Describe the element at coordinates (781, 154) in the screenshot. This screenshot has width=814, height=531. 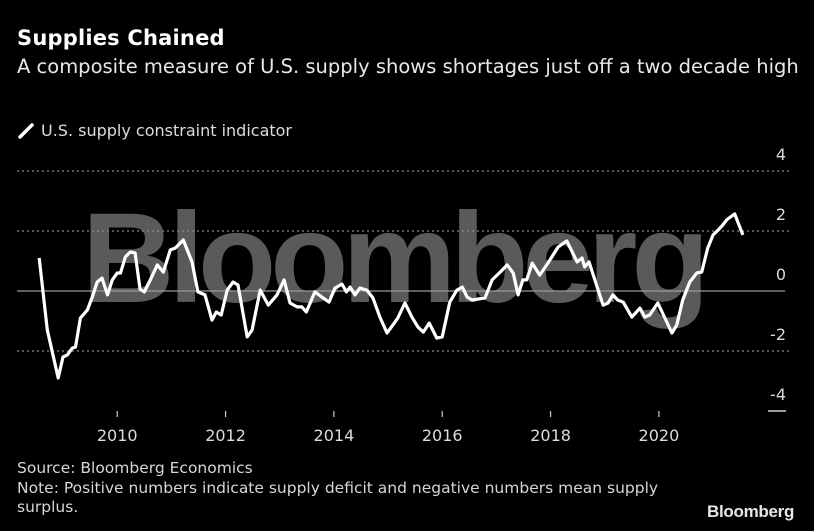
I see `y-tick-label: 4` at that location.